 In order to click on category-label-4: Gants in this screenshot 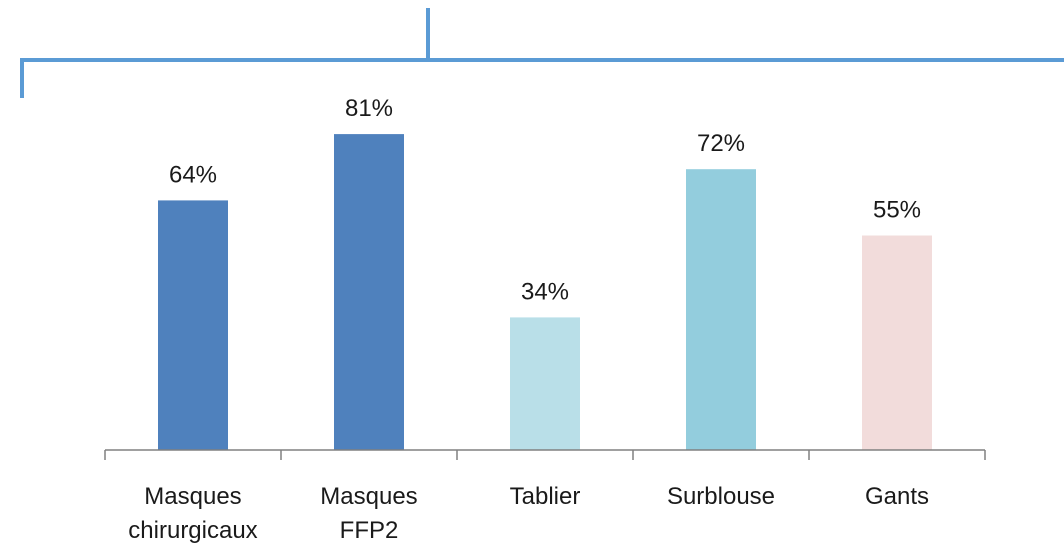, I will do `click(897, 496)`.